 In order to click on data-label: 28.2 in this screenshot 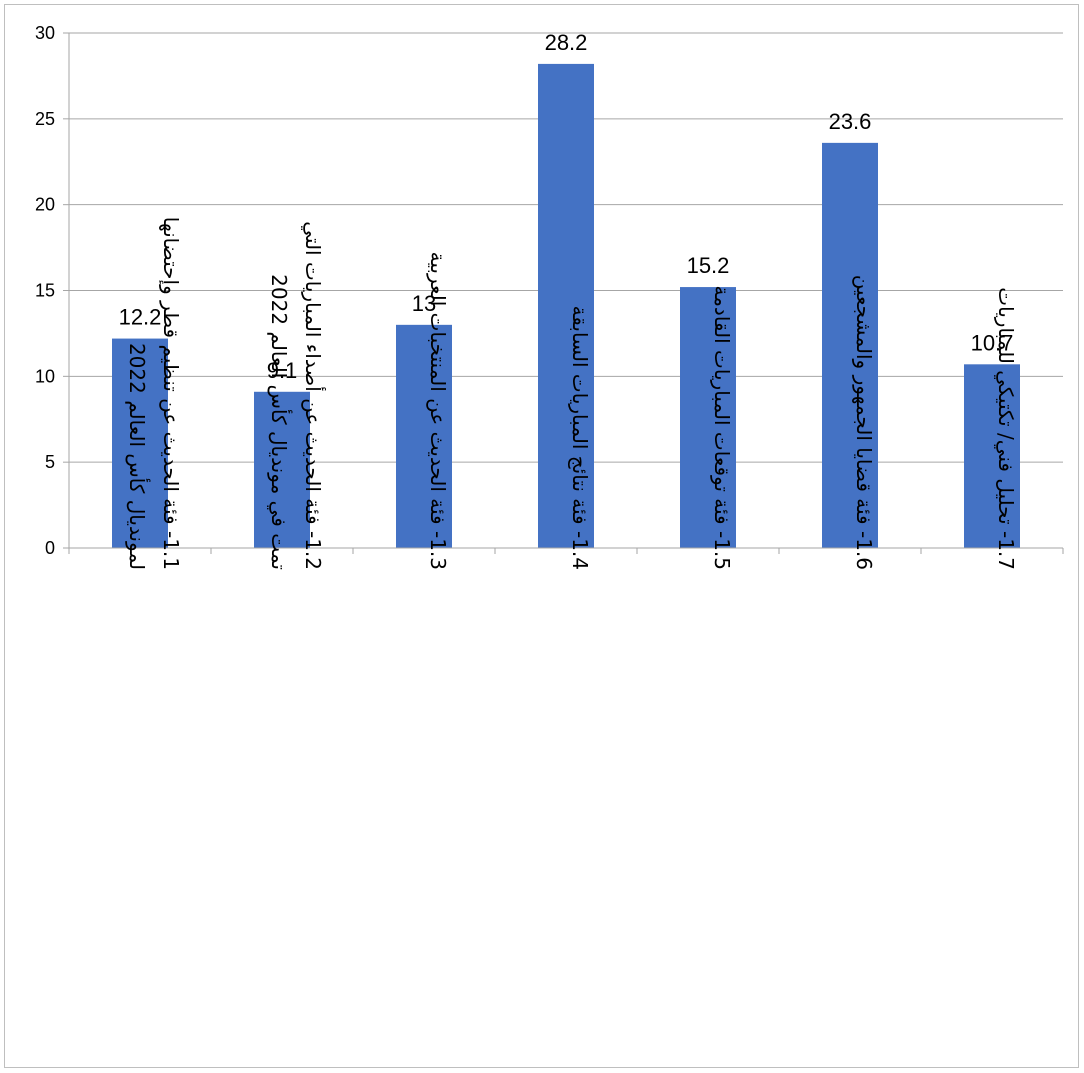, I will do `click(566, 42)`.